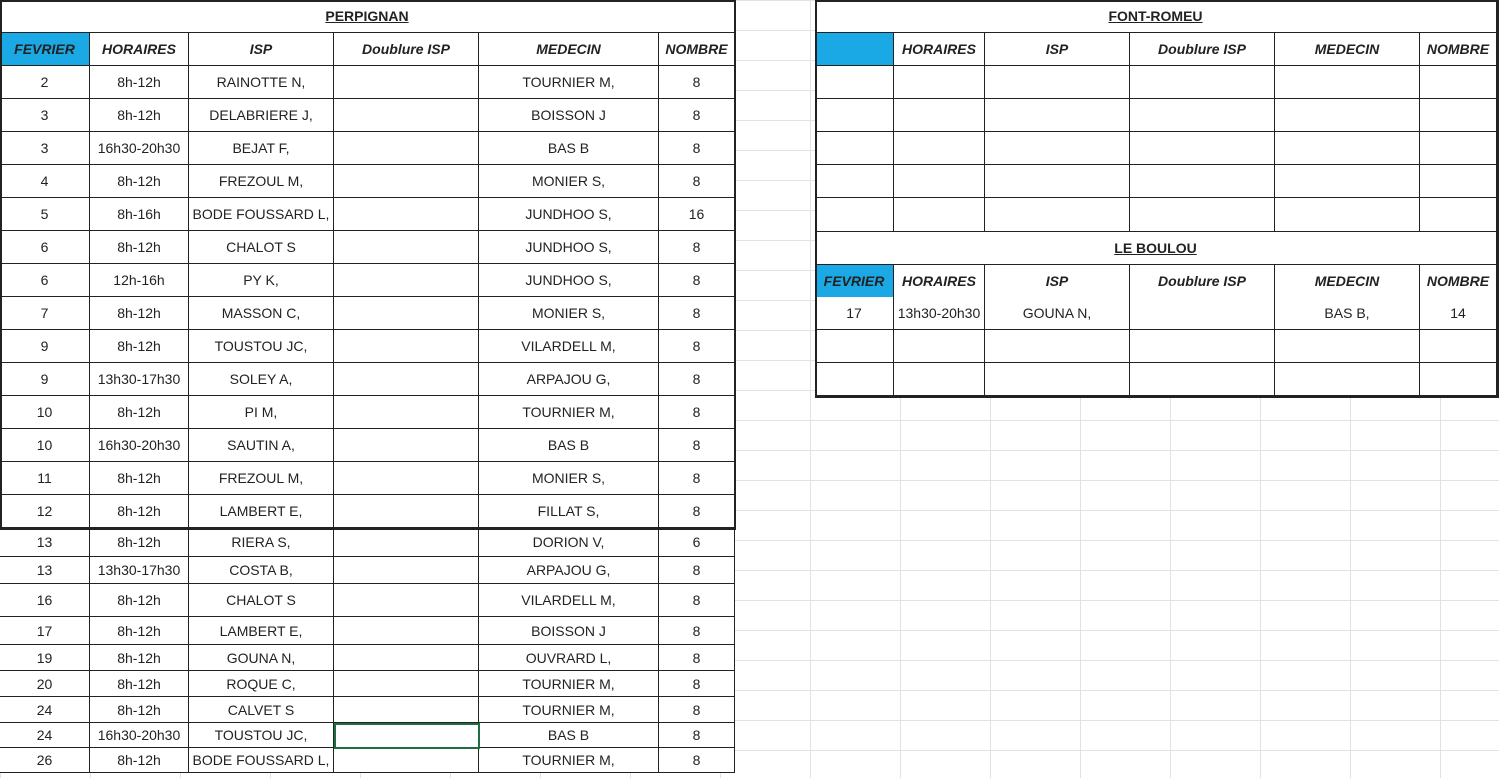 The height and width of the screenshot is (778, 1499). I want to click on cell-isp: RIERA S,, so click(261, 542).